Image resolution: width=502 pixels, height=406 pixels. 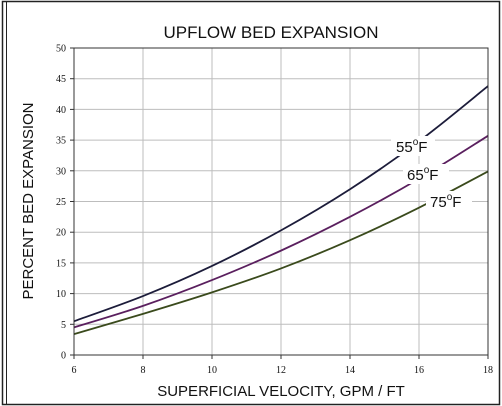 I want to click on y-tick-label: 45, so click(x=61, y=79).